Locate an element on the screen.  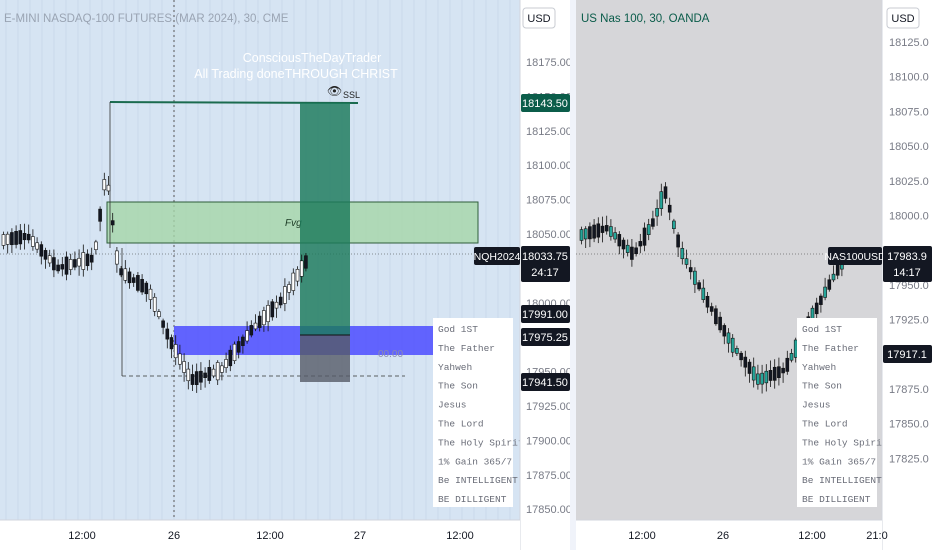
left-time-axis is located at coordinates (260, 535).